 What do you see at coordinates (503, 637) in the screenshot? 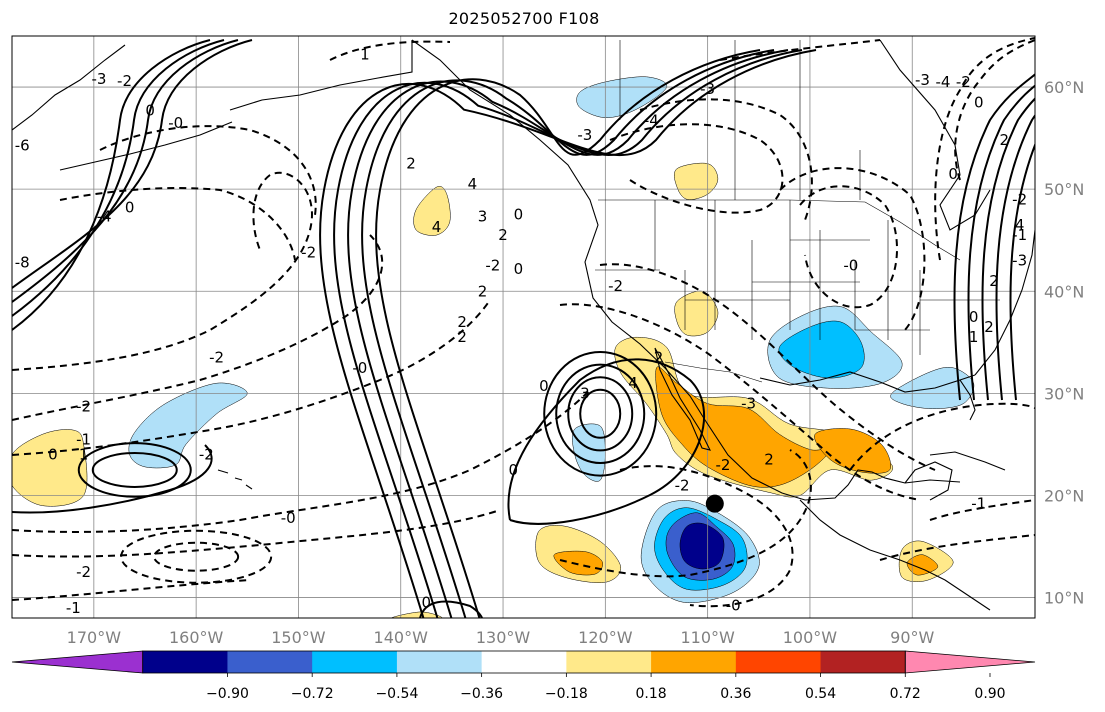
I see `lon-tick-label: 130°W` at bounding box center [503, 637].